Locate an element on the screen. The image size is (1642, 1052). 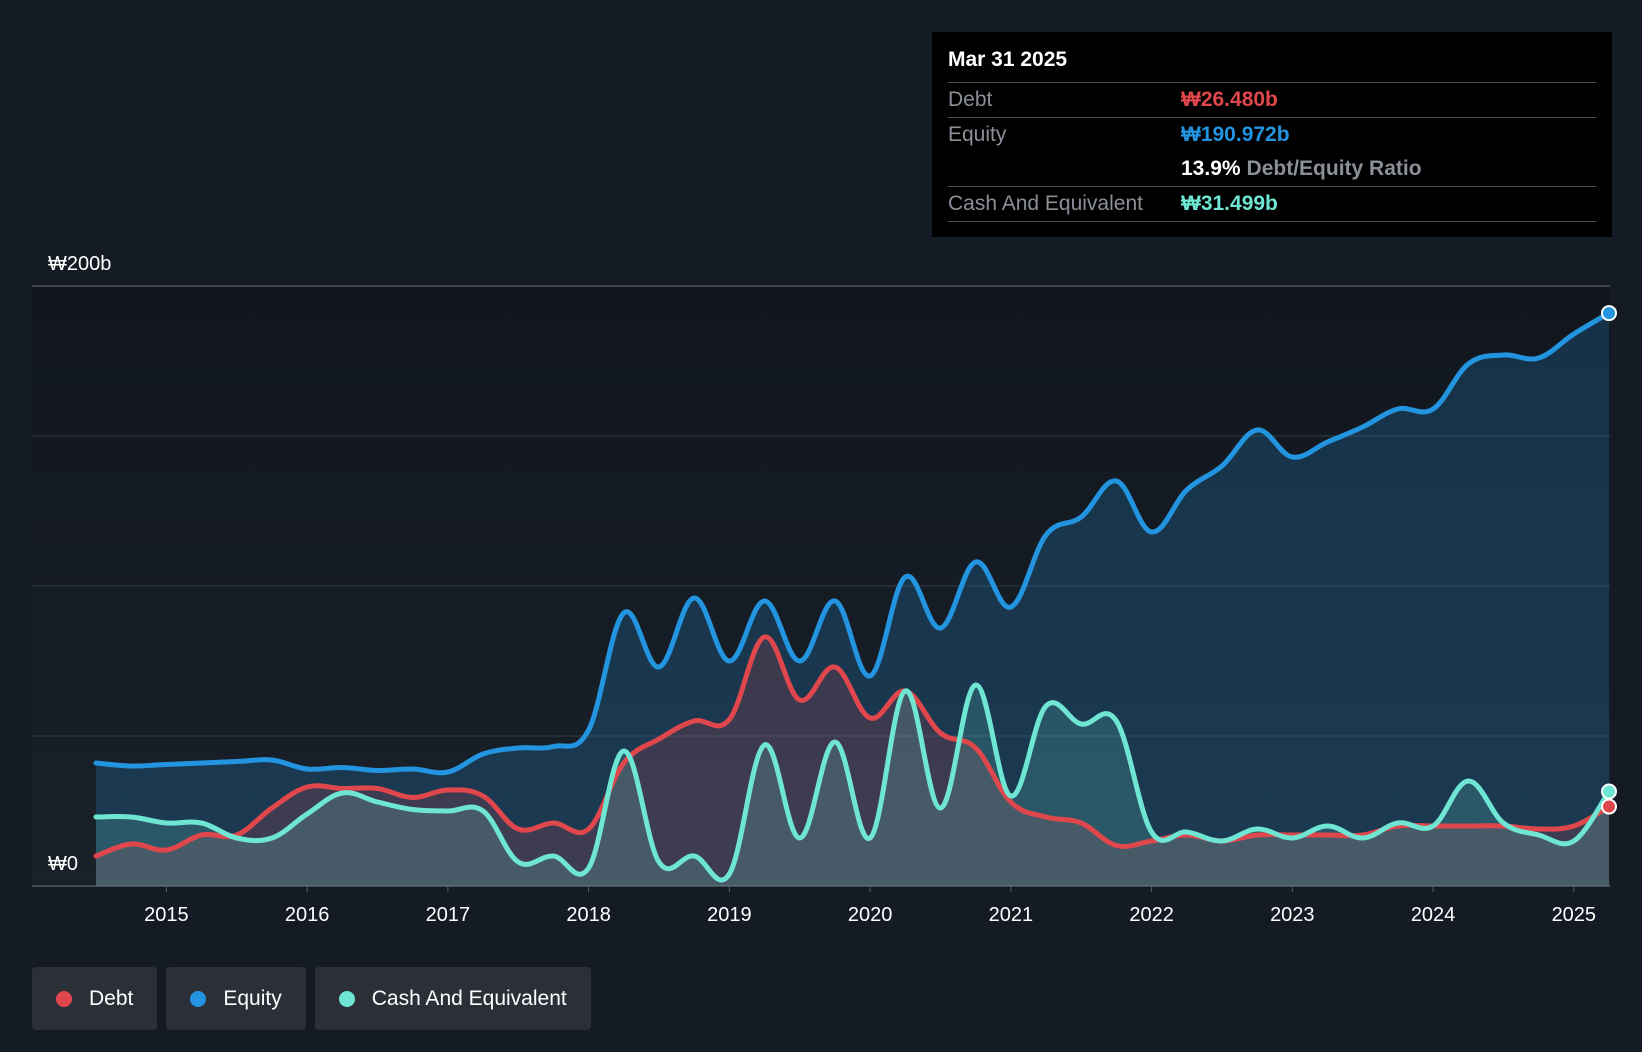
y-axis-top-label: ₩200b is located at coordinates (79, 264).